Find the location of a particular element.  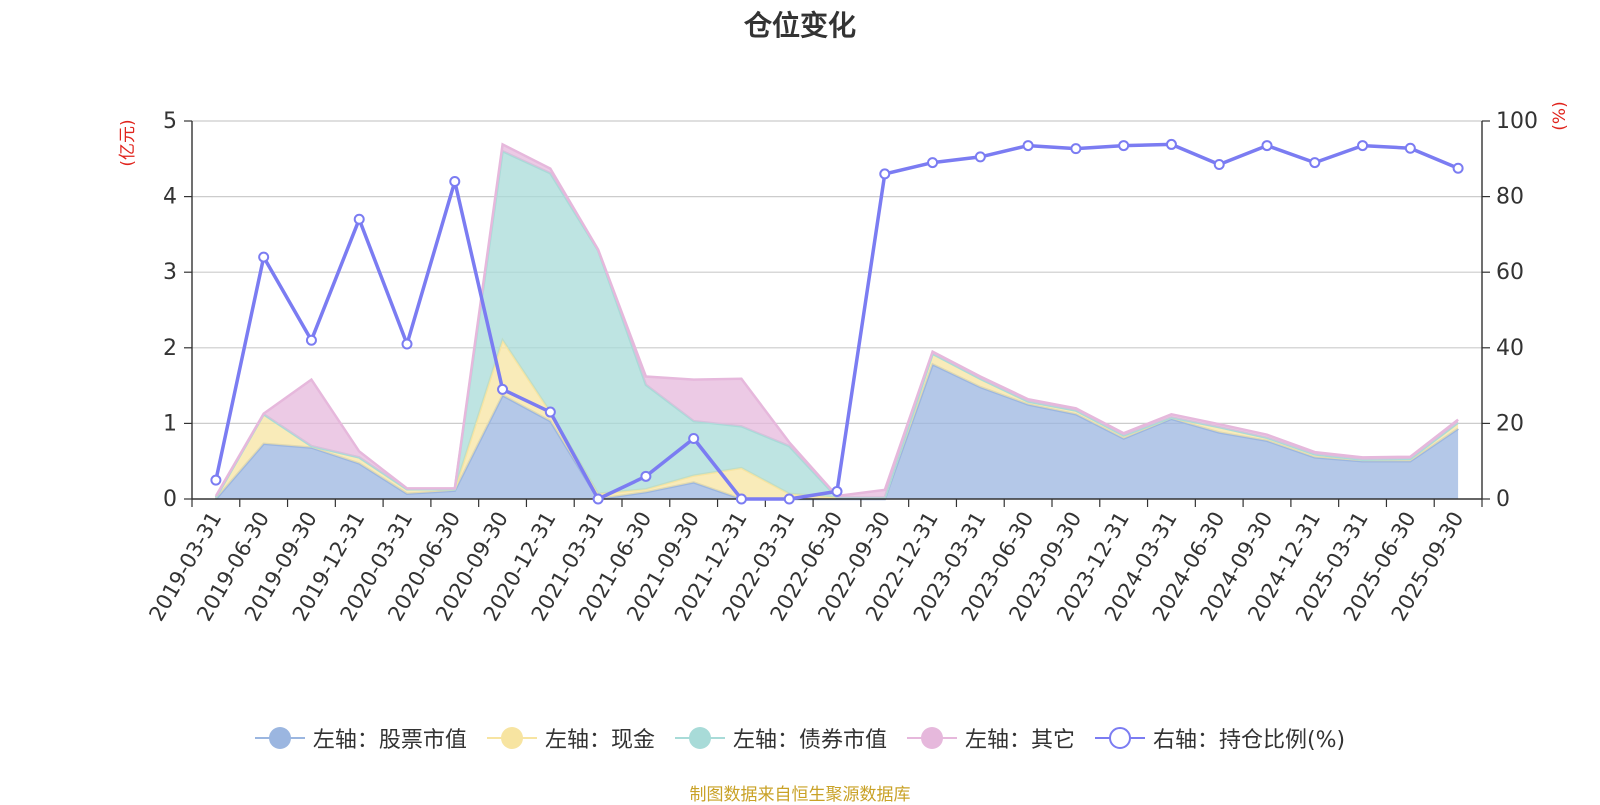

right-tick-label: 40 is located at coordinates (1510, 348).